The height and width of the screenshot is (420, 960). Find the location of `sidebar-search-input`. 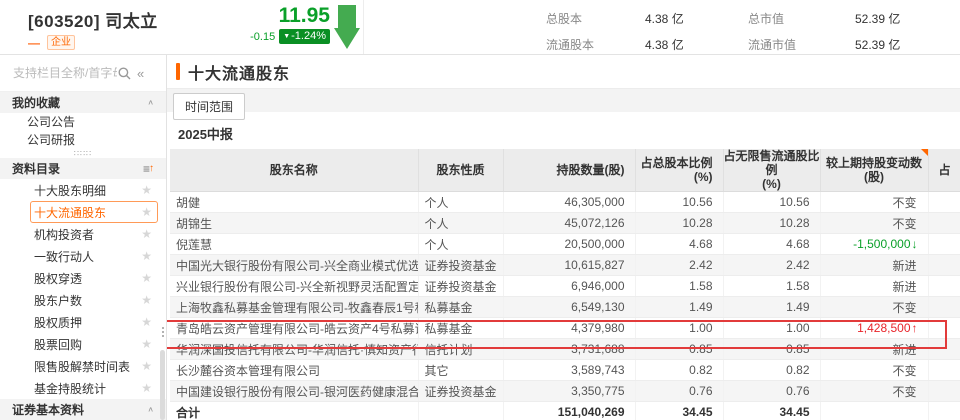

sidebar-search-input is located at coordinates (65, 73).